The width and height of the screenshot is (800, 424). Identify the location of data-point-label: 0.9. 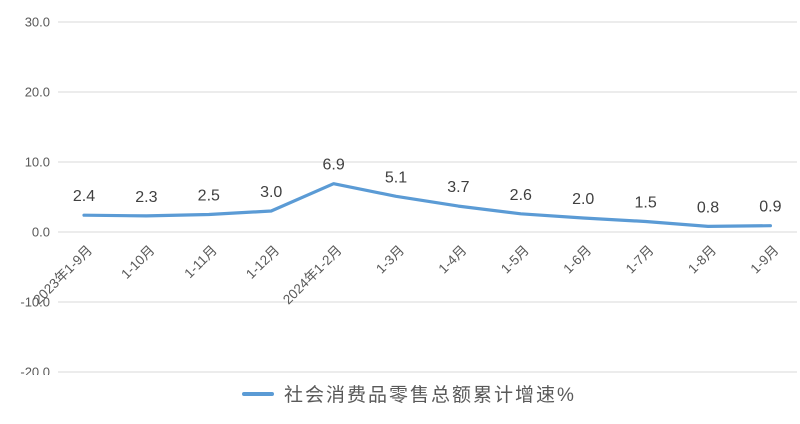
(770, 207).